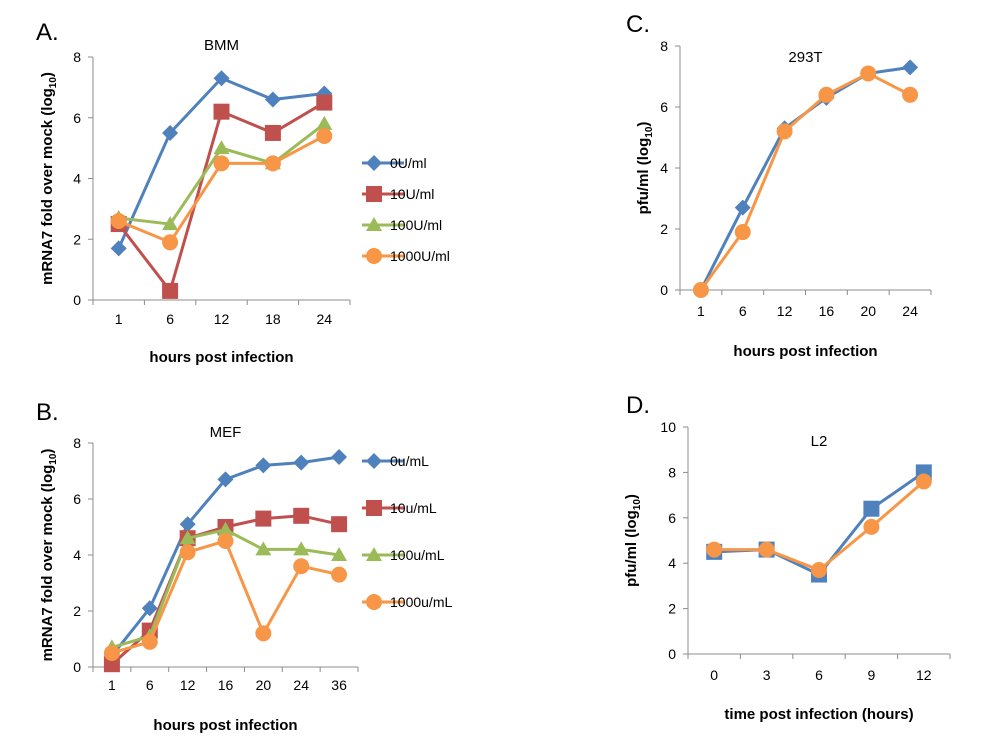 The height and width of the screenshot is (753, 1000). What do you see at coordinates (668, 427) in the screenshot?
I see `y-tick-label: 10` at bounding box center [668, 427].